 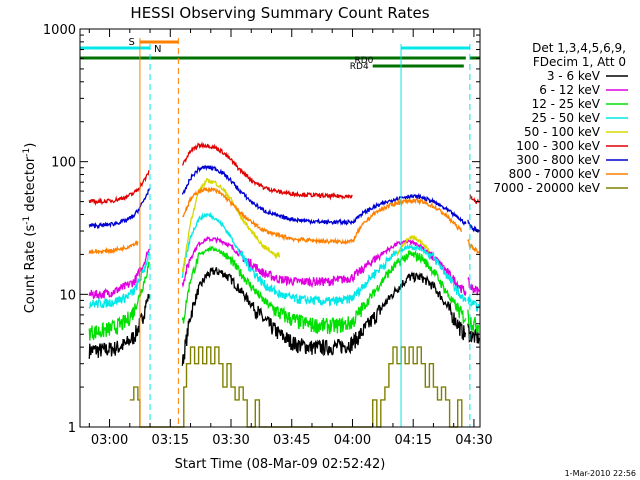 I want to click on y-axis-label-mid: detector, so click(x=30, y=186).